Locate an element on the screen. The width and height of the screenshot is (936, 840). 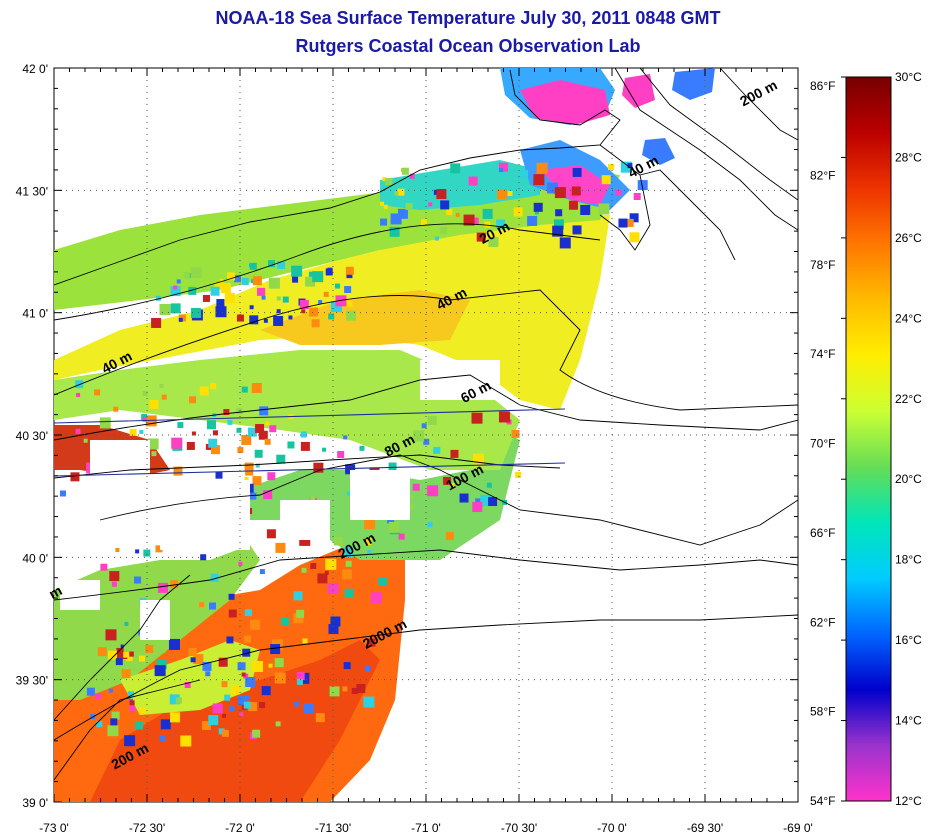
fahrenheit-tick-label: 58°F is located at coordinates (822, 712).